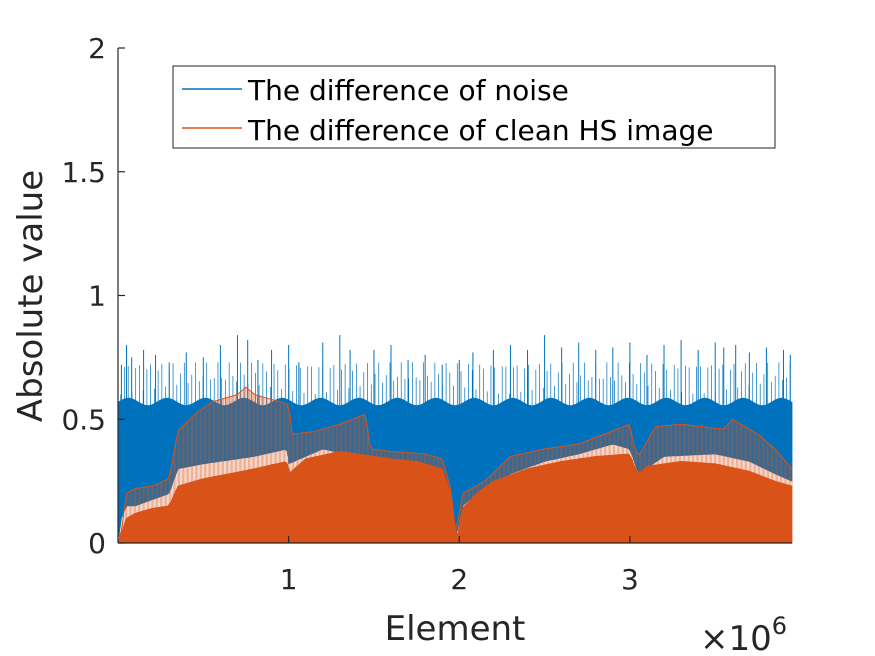 The image size is (875, 656). Describe the element at coordinates (779, 626) in the screenshot. I see `x-exponent-power: 6` at that location.